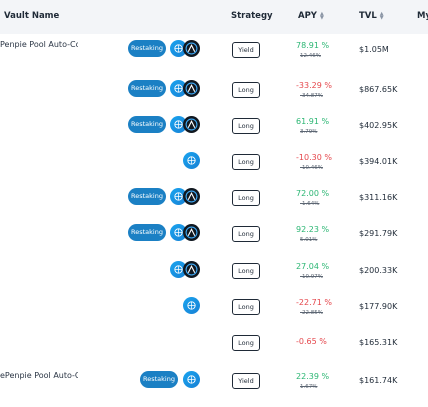 This screenshot has height=407, width=428. What do you see at coordinates (214, 242) in the screenshot?
I see `table-row: Restaking Long 92.23 % 5.01% $291.79K` at bounding box center [214, 242].